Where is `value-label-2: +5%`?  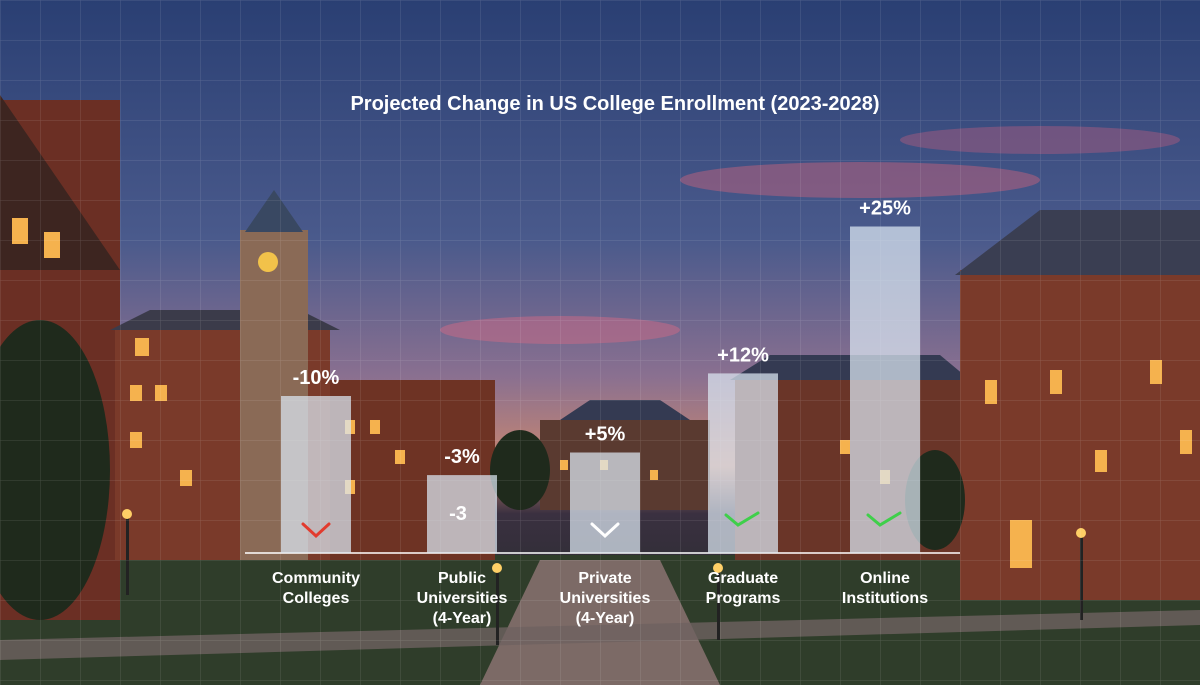
value-label-2: +5% is located at coordinates (605, 435).